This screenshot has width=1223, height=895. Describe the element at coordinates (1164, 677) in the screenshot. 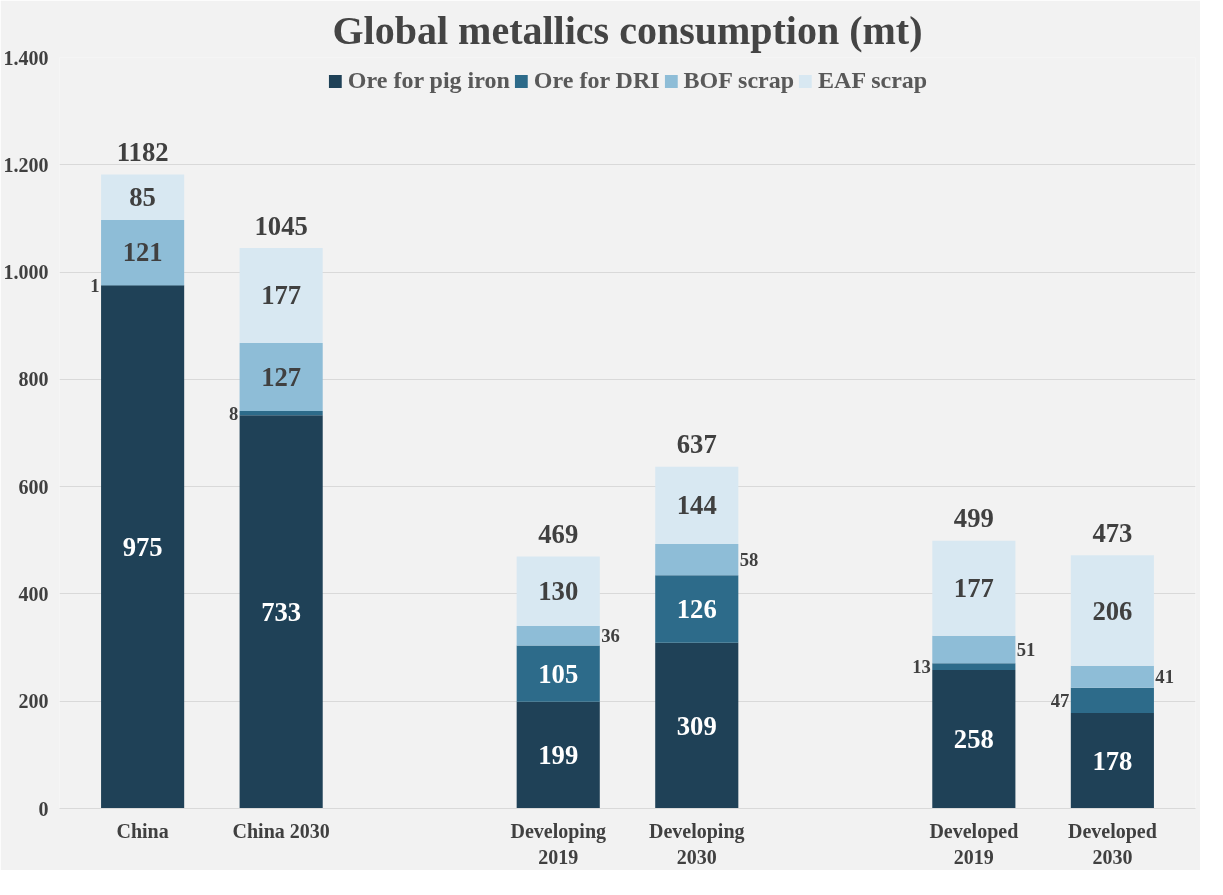

I see `data-label: 41` at that location.